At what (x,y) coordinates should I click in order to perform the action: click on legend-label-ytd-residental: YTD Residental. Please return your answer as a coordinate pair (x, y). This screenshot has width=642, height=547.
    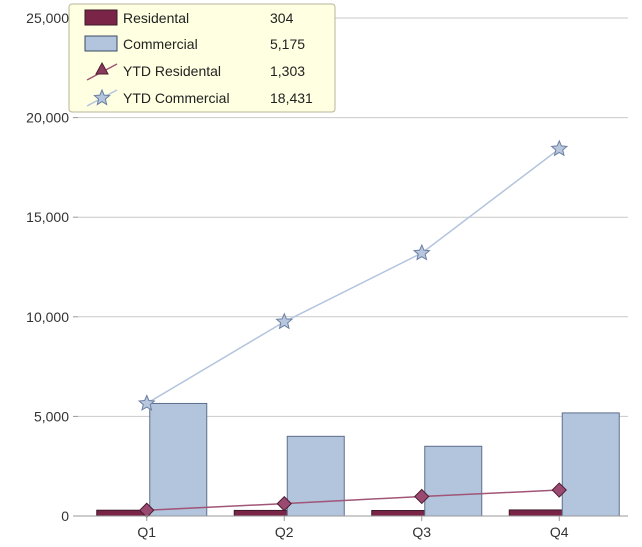
    Looking at the image, I should click on (172, 71).